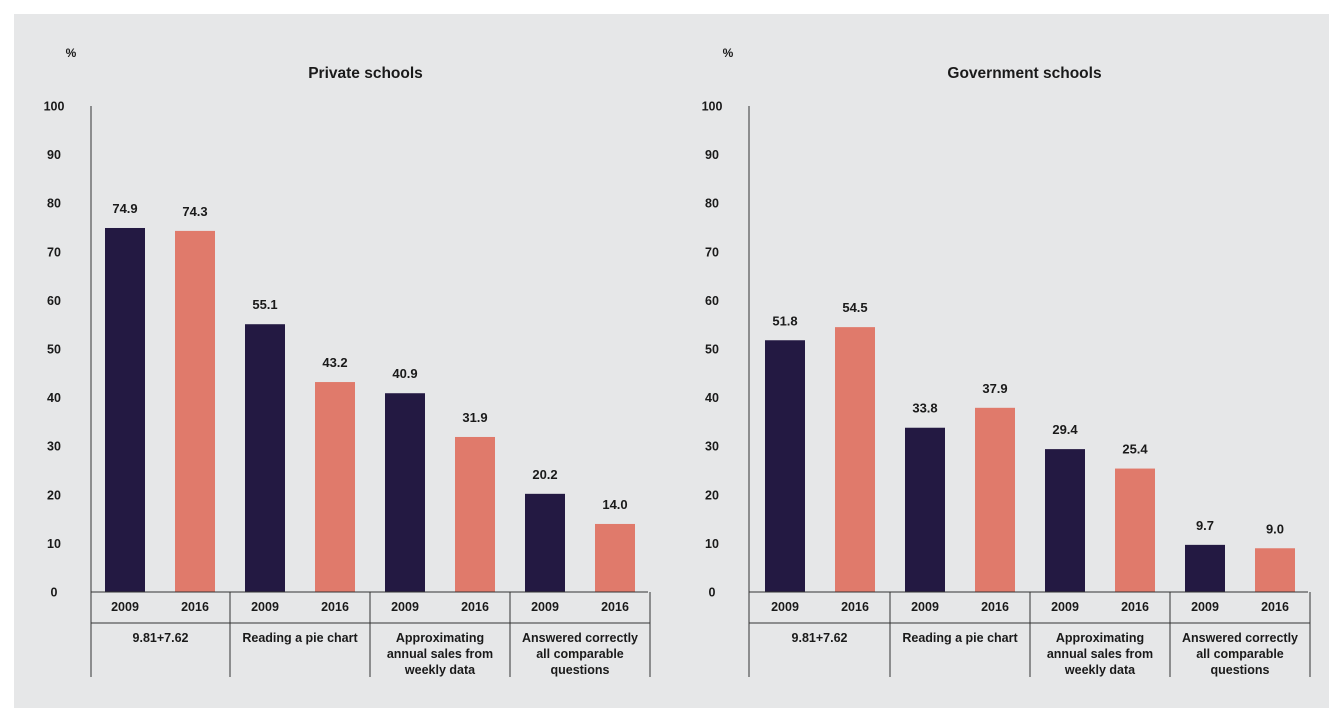 The width and height of the screenshot is (1343, 722). I want to click on chart-title: Private schools, so click(365, 73).